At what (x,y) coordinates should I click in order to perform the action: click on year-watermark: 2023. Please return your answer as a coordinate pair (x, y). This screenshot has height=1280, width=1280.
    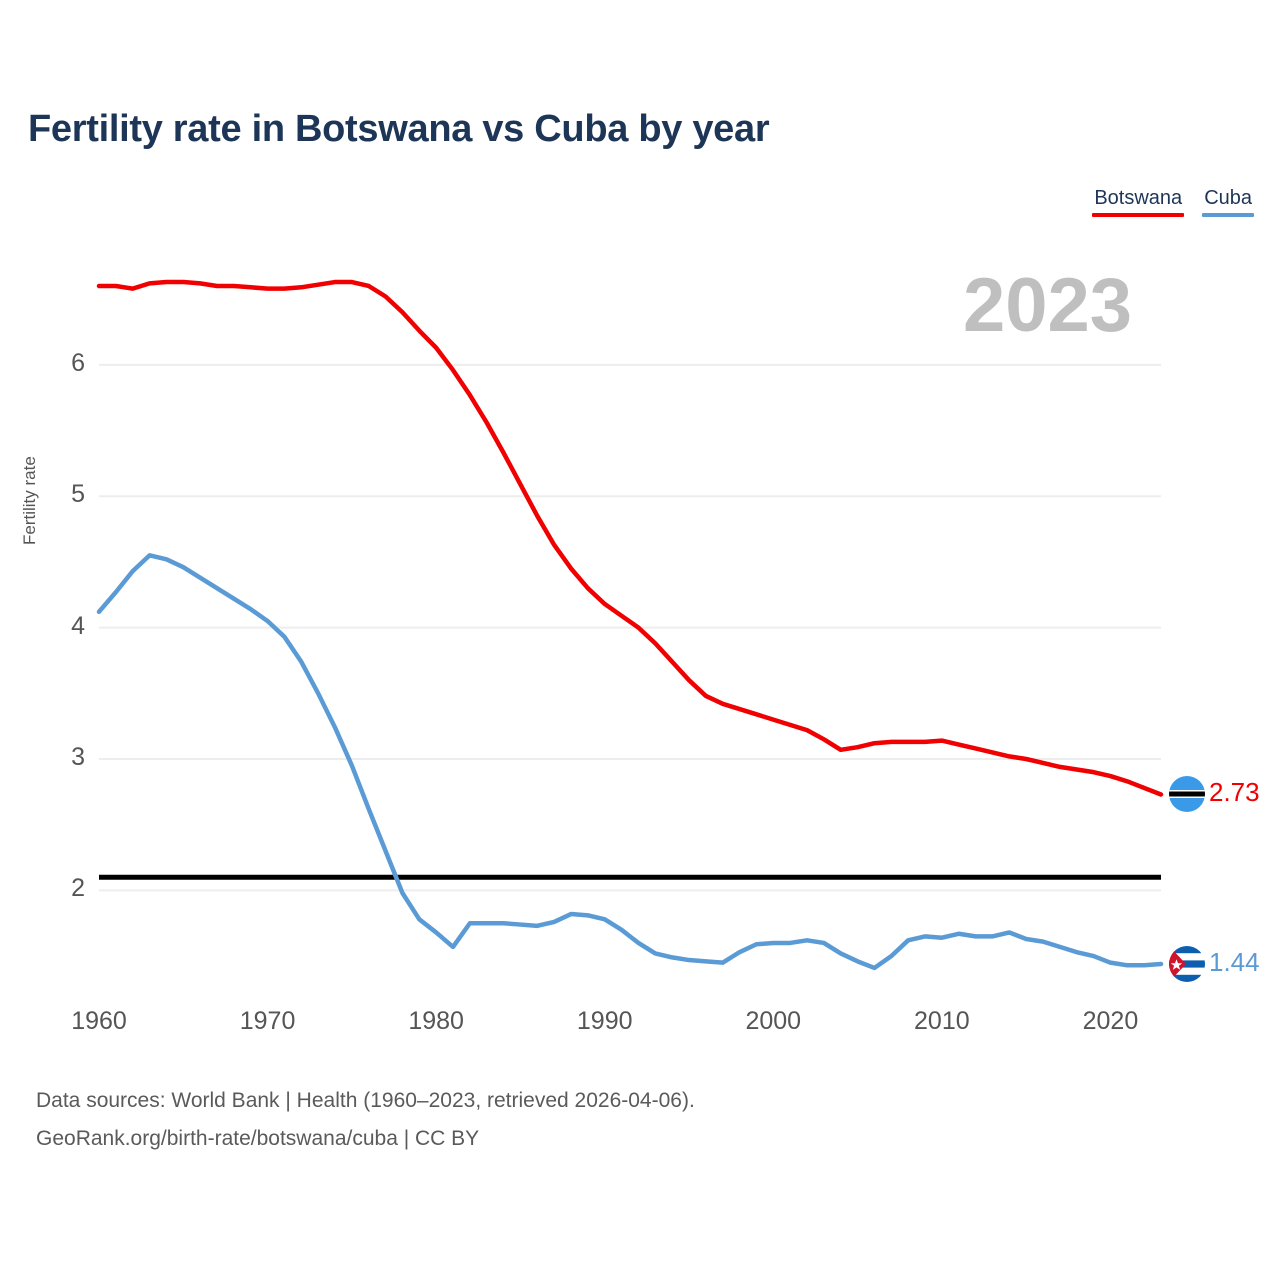
    Looking at the image, I should click on (1048, 305).